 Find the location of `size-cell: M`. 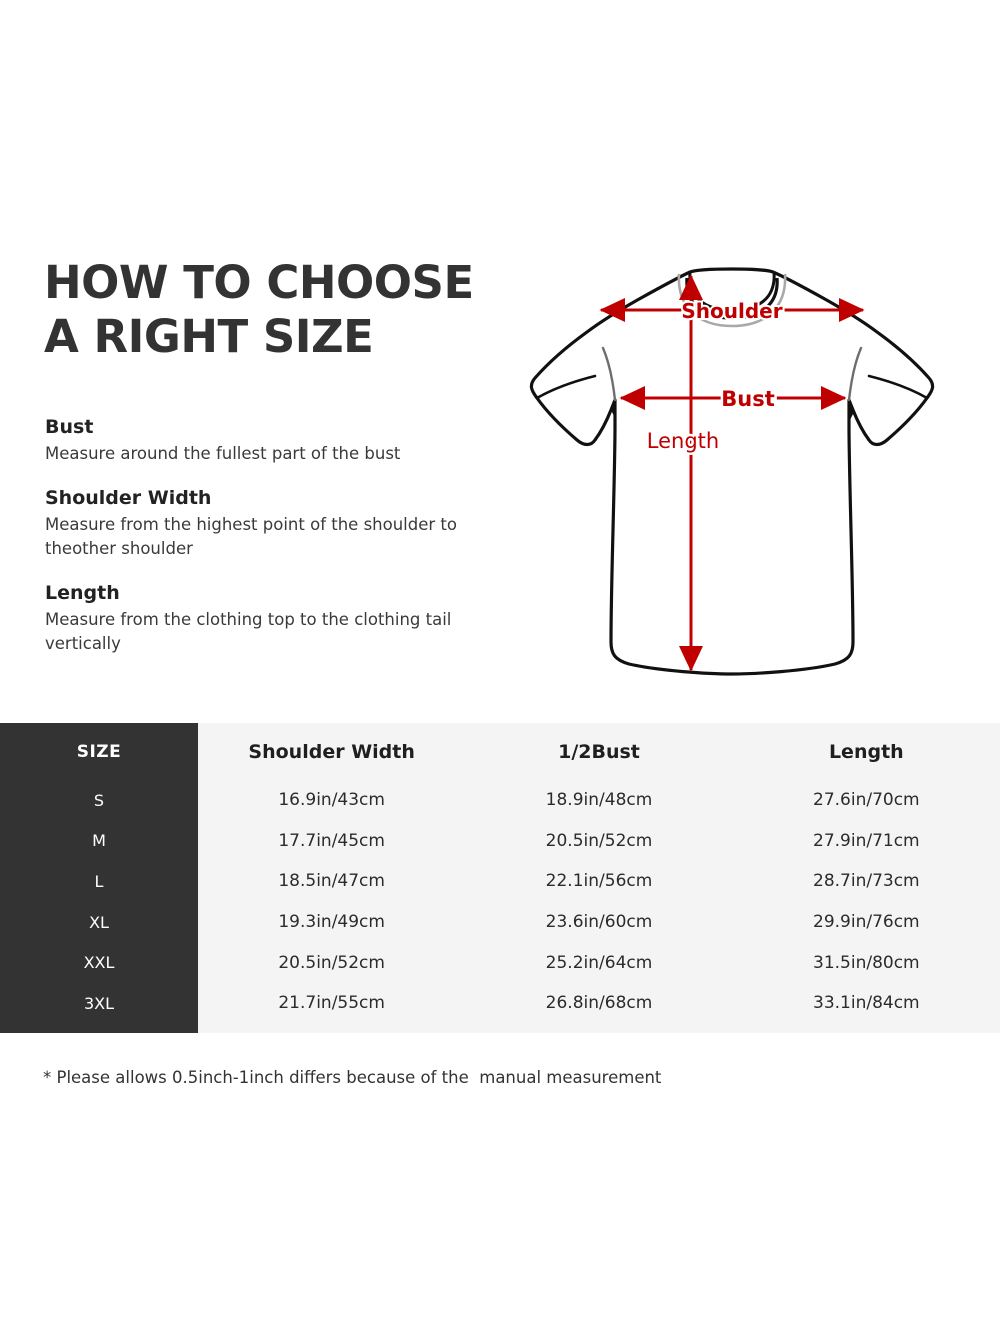

size-cell: M is located at coordinates (99, 841).